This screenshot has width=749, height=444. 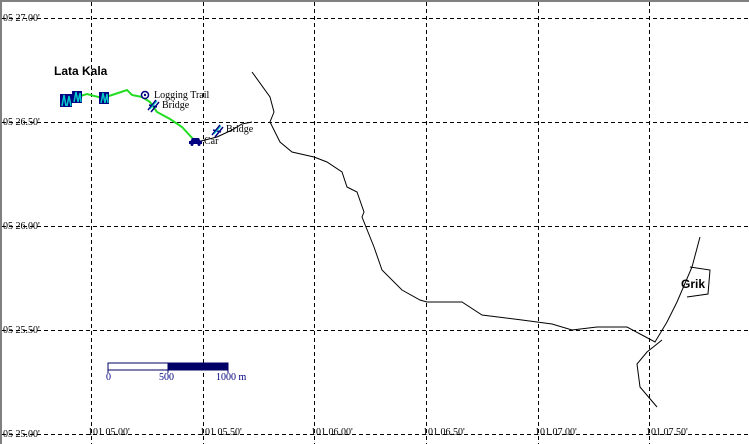 What do you see at coordinates (221, 432) in the screenshot?
I see `longitude-label: 101 05.50'` at bounding box center [221, 432].